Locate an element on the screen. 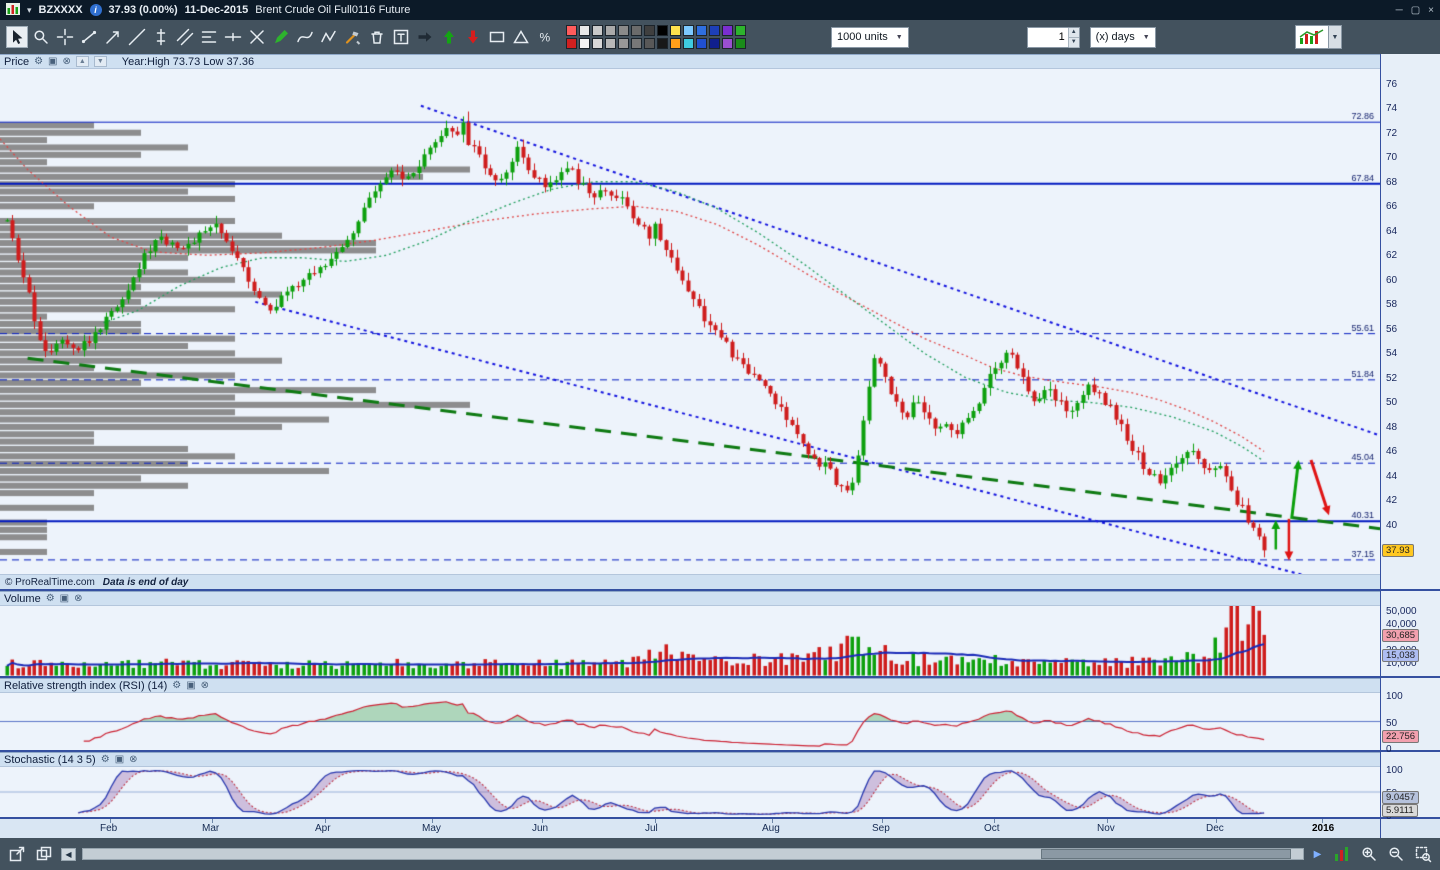  time-scrollbar is located at coordinates (693, 854).